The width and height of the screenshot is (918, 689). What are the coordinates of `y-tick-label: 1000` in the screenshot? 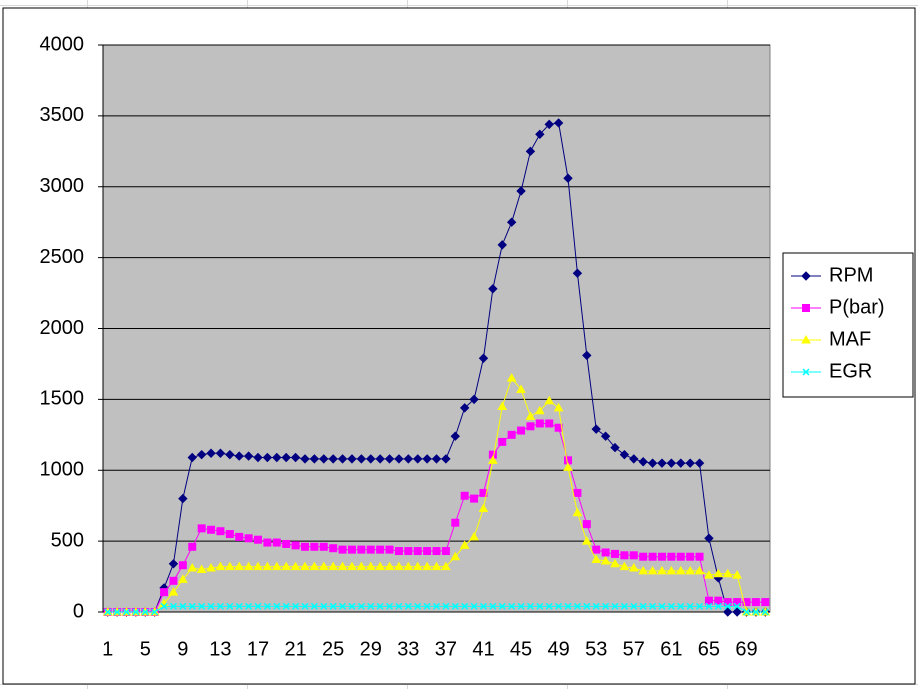 It's located at (62, 470).